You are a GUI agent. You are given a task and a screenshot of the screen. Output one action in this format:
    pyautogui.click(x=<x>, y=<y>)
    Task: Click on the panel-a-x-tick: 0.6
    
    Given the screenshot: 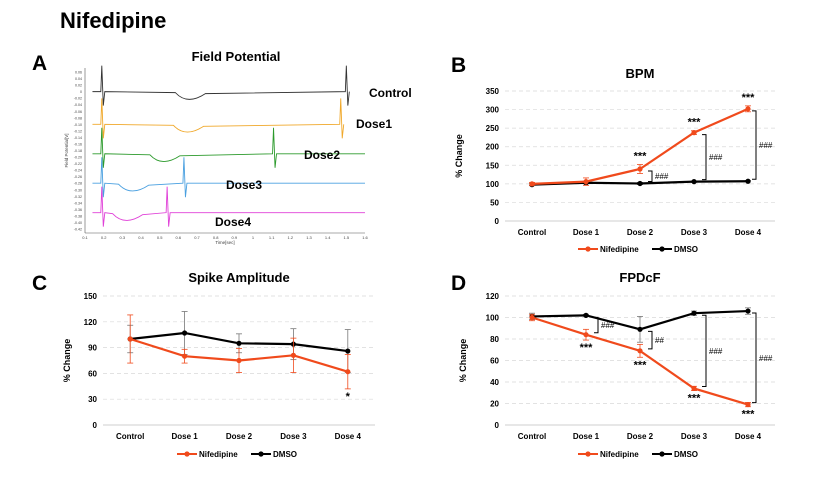 What is the action you would take?
    pyautogui.click(x=179, y=237)
    